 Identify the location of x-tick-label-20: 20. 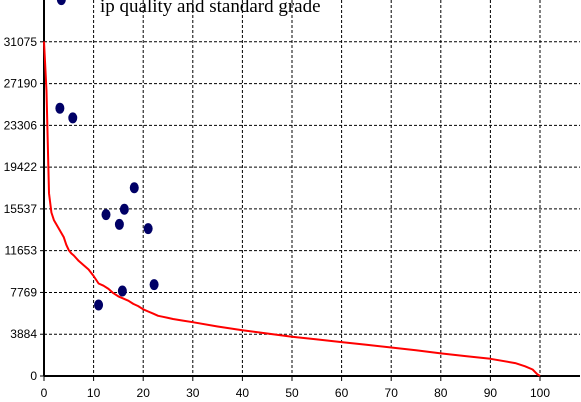
(144, 393).